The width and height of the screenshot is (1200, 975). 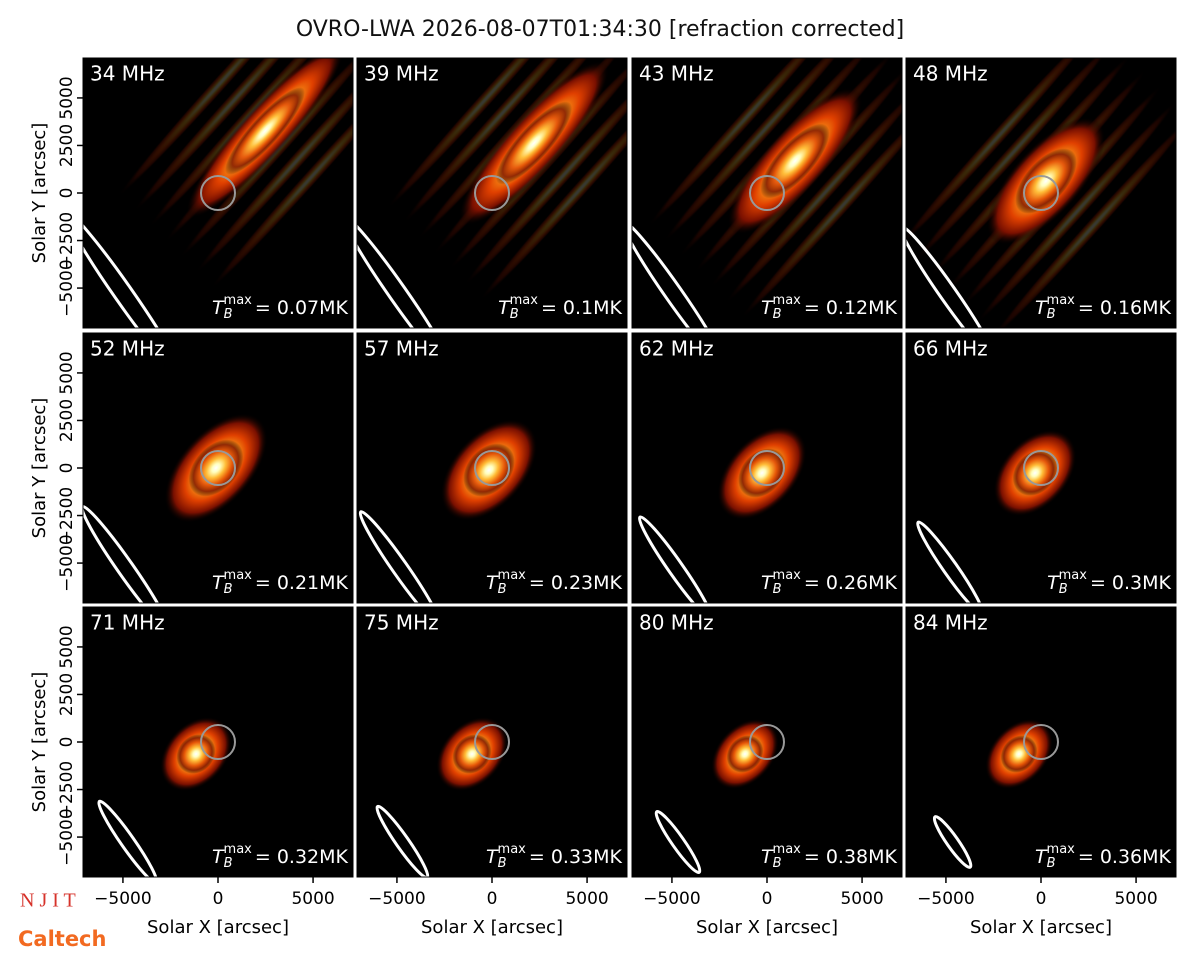 I want to click on panel-title: 52 MHz, so click(x=127, y=349).